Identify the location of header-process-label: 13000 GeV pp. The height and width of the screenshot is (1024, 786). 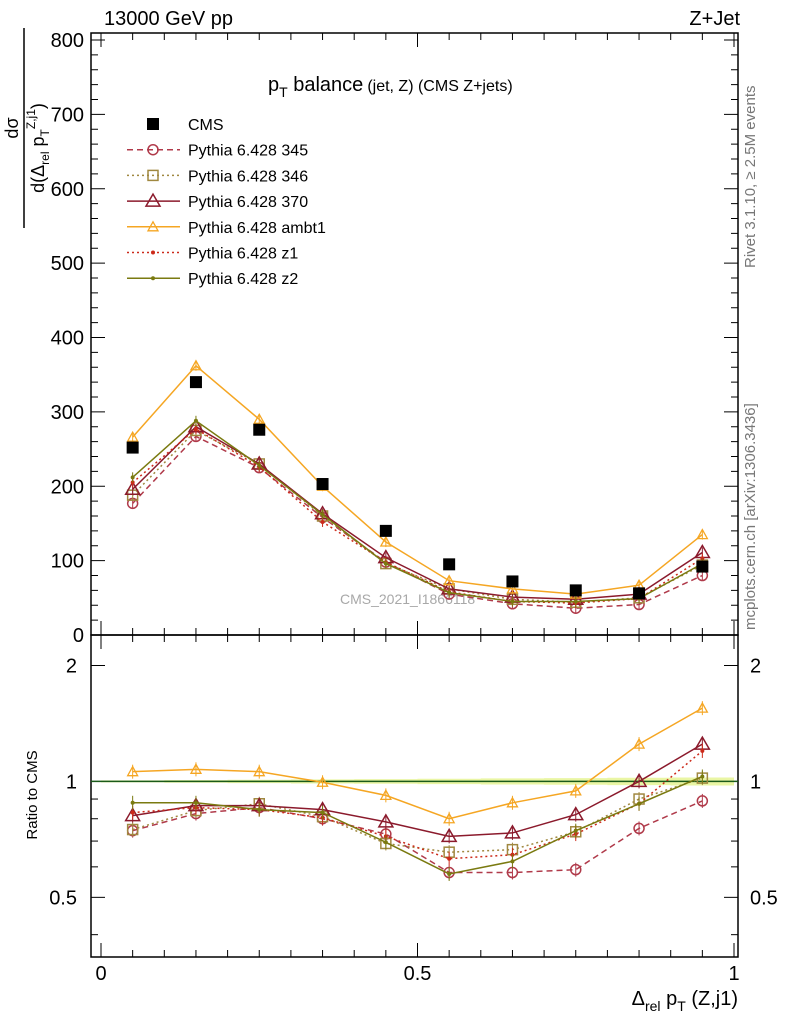
(168, 19).